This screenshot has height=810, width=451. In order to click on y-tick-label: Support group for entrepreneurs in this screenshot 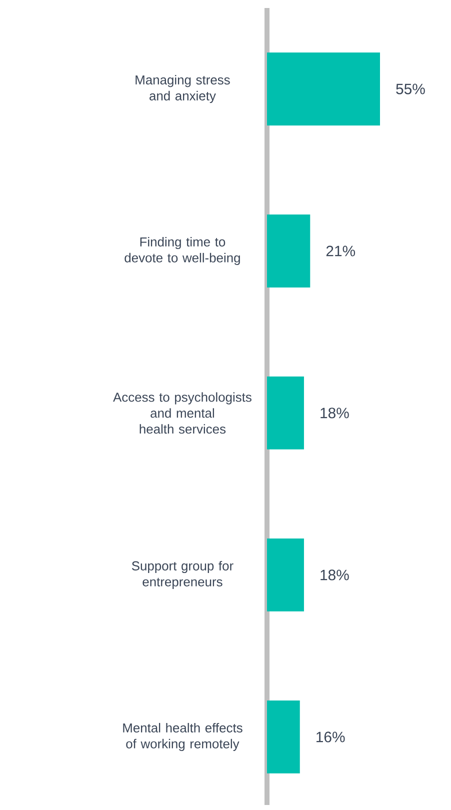, I will do `click(183, 574)`.